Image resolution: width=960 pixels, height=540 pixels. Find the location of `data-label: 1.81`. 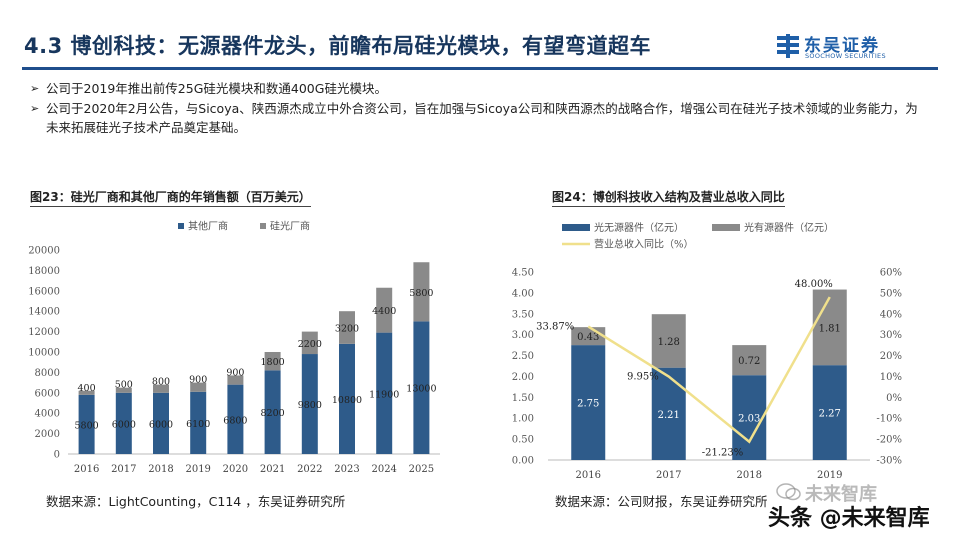

data-label: 1.81 is located at coordinates (830, 328).